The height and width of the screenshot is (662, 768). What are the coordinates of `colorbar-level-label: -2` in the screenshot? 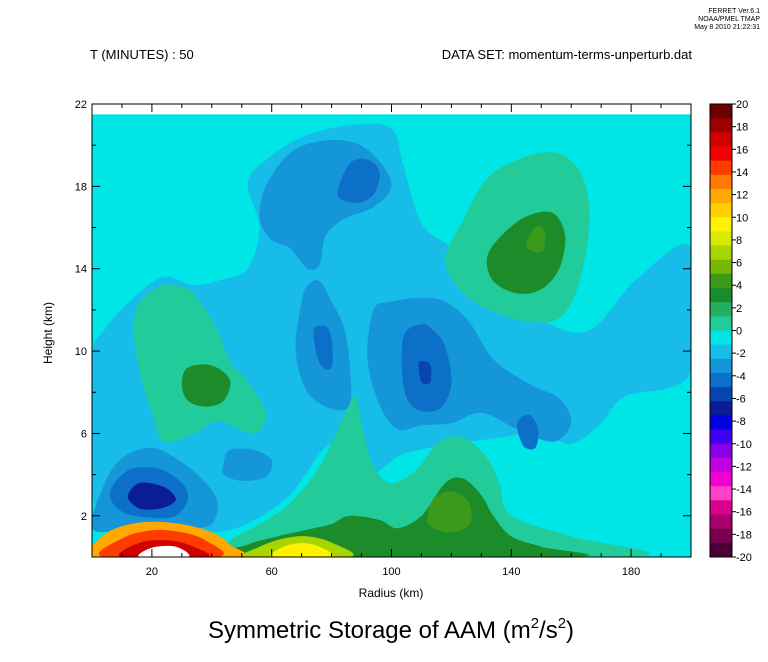 It's located at (741, 354).